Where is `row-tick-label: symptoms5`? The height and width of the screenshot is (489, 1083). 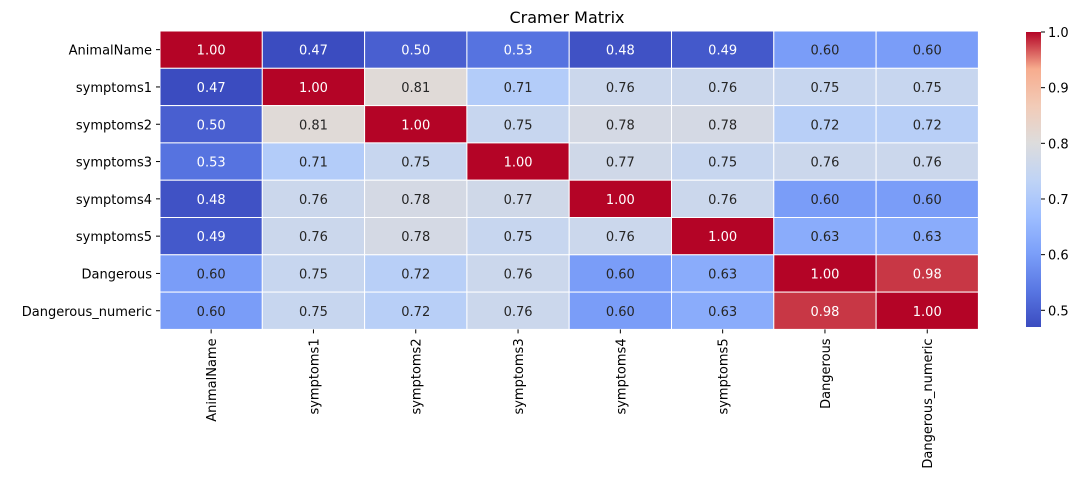 row-tick-label: symptoms5 is located at coordinates (114, 237).